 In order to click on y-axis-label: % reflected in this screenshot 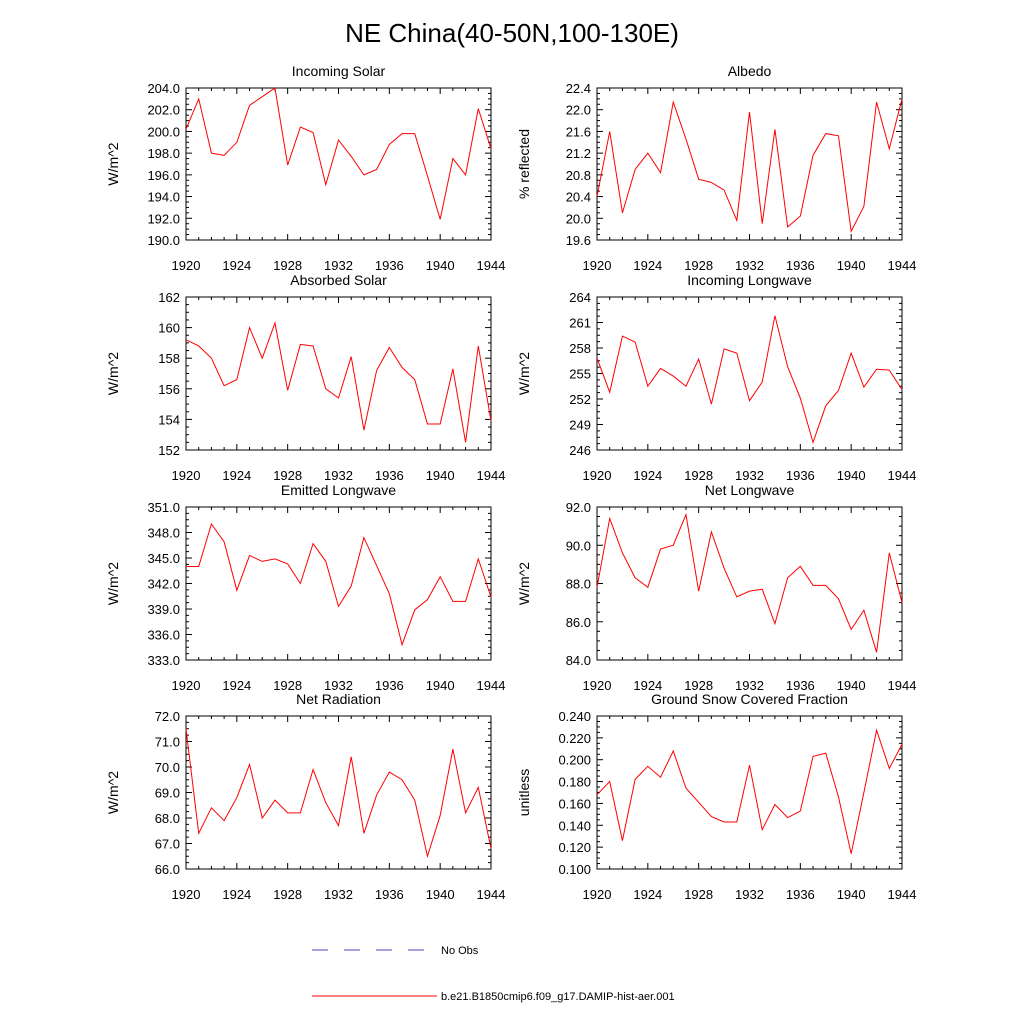, I will do `click(524, 164)`.